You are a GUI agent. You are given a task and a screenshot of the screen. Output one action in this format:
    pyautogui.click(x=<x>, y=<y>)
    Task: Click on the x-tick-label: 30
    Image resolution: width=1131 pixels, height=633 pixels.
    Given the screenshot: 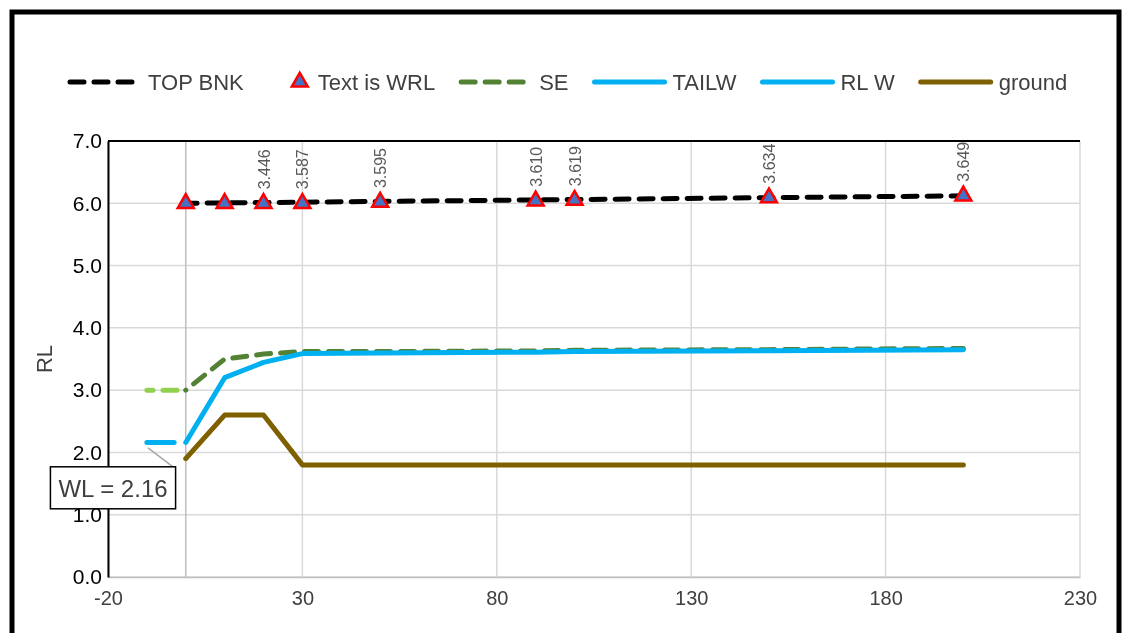 What is the action you would take?
    pyautogui.click(x=303, y=598)
    